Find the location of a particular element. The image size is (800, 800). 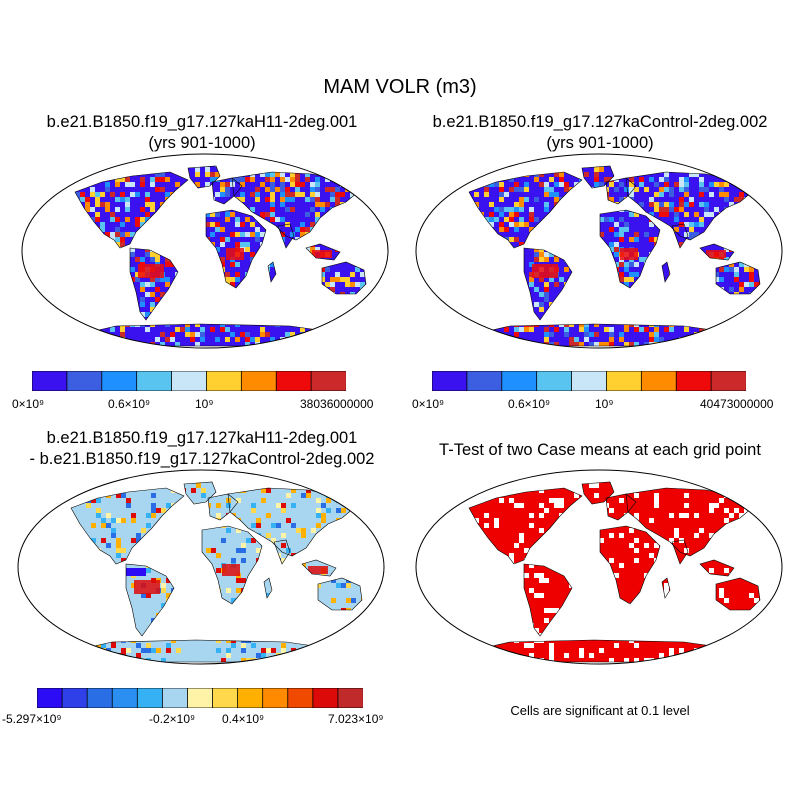

panel-1-colorbar-label-min: 0×10⁹ is located at coordinates (28, 404).